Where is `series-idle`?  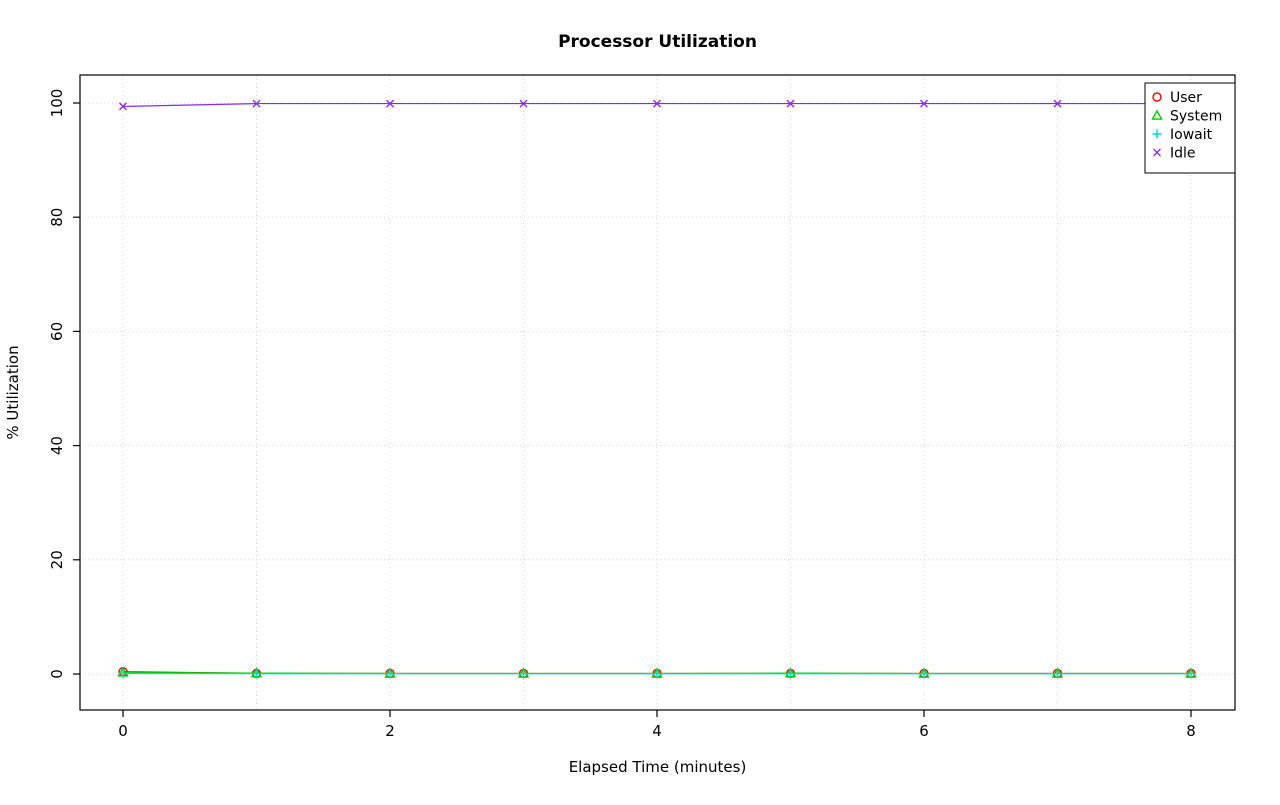
series-idle is located at coordinates (657, 105).